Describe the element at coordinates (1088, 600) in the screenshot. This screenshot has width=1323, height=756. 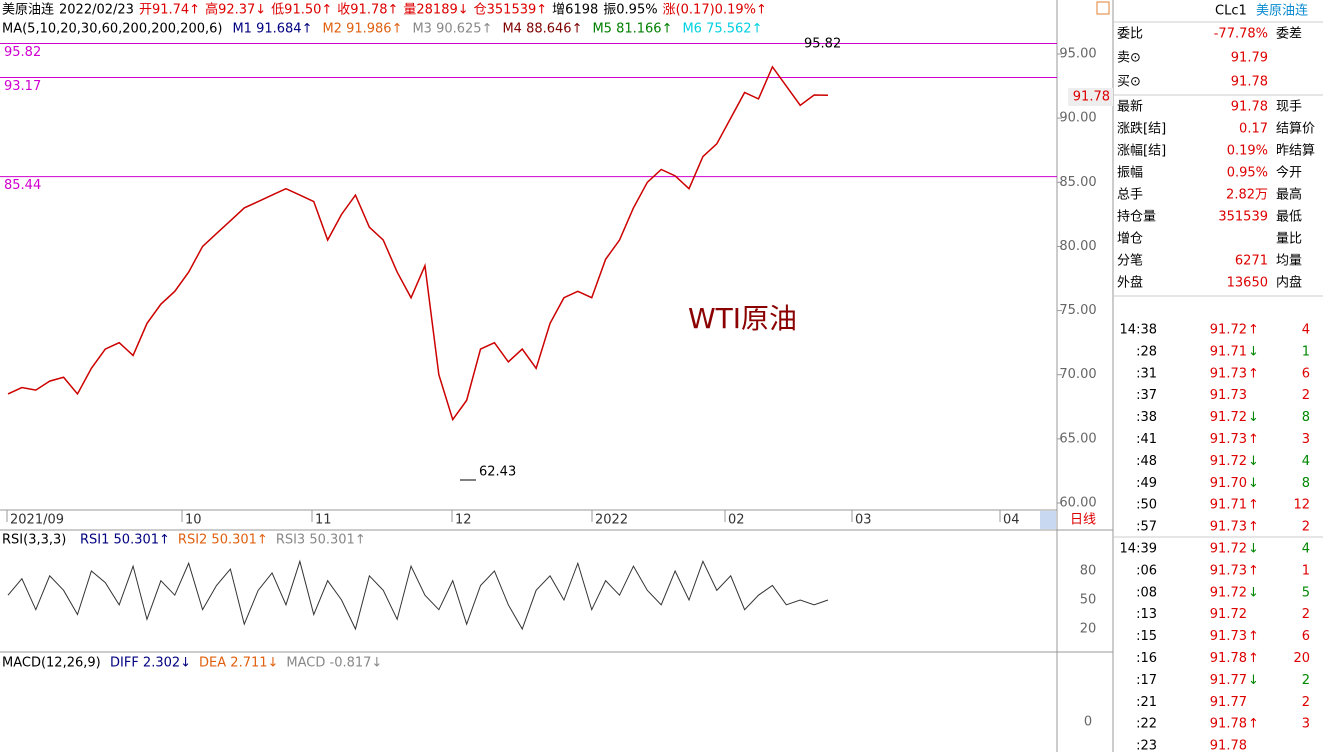
I see `y-tick-label: 50` at that location.